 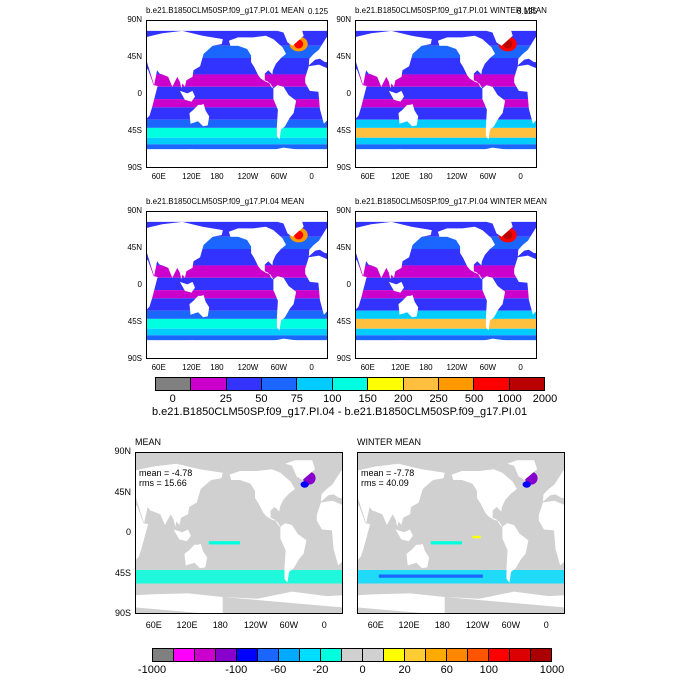 I want to click on panel-title: b.e21.B1850CLM50SP.f09_g17.PI.01 MEAN, so click(x=225, y=10).